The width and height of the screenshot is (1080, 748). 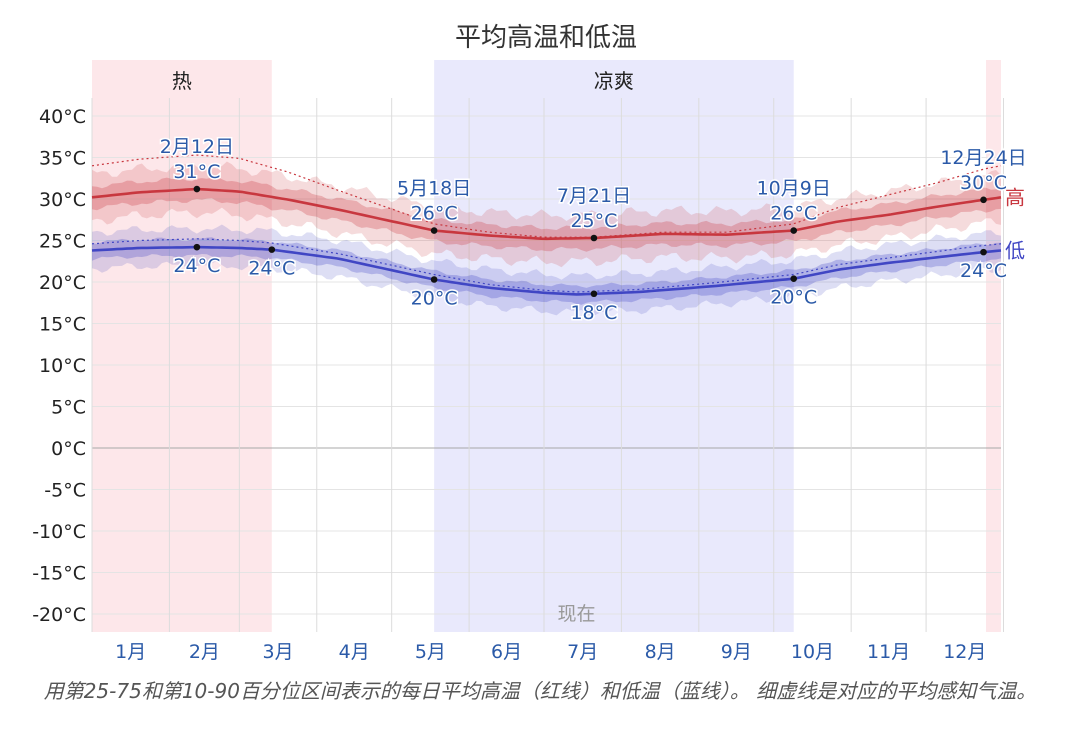 I want to click on x-tick-label: 10月, so click(x=812, y=652).